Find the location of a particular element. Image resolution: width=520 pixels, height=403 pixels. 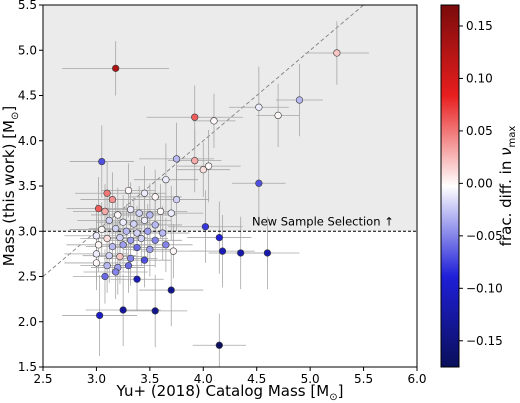

colorbar-title-symbol: ν is located at coordinates (506, 151).